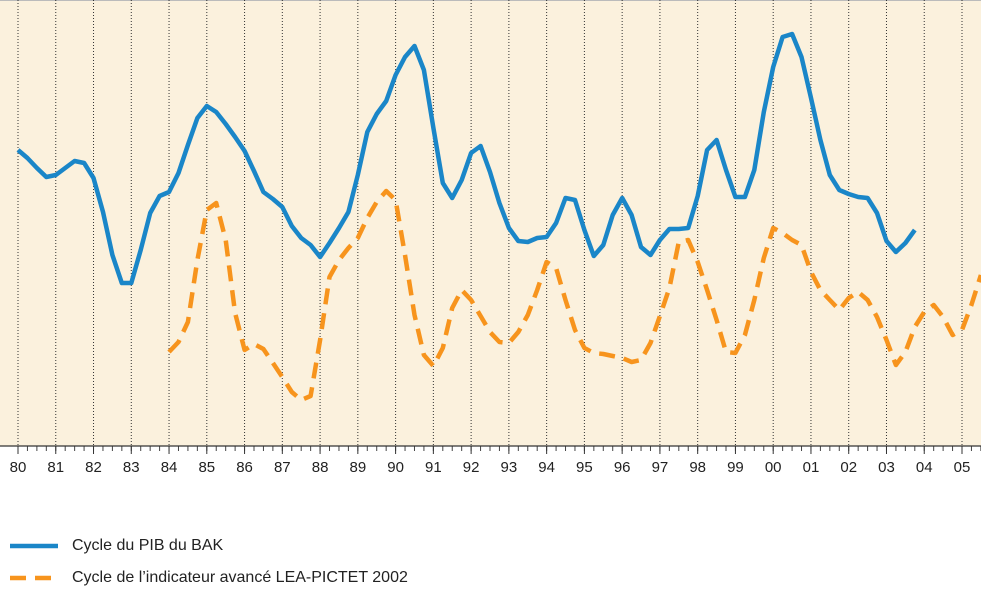  I want to click on x-tick-label: 83, so click(131, 467).